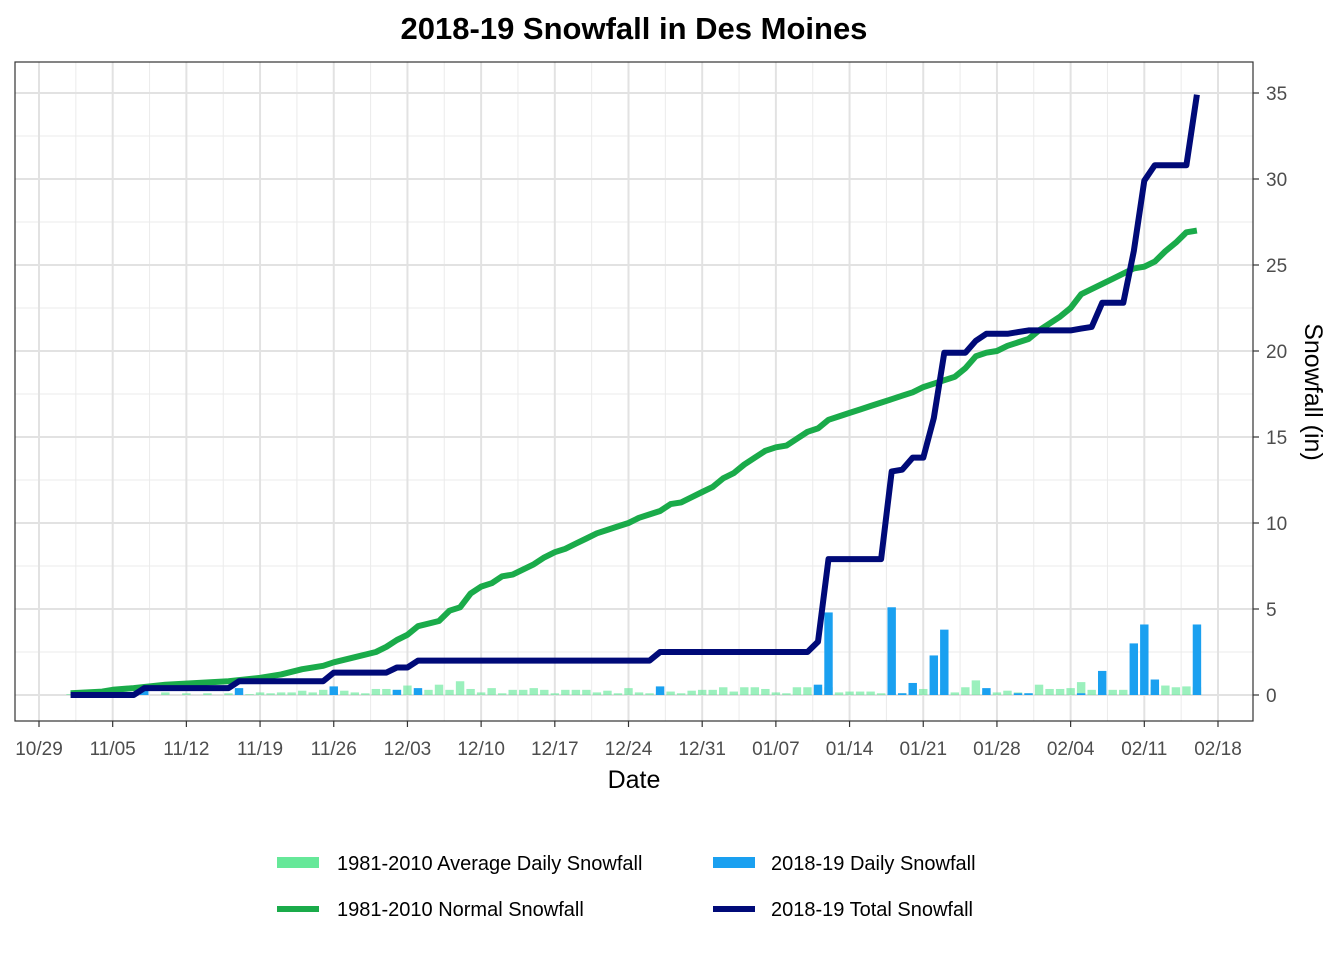  What do you see at coordinates (334, 749) in the screenshot?
I see `x-tick-label: 11/26` at bounding box center [334, 749].